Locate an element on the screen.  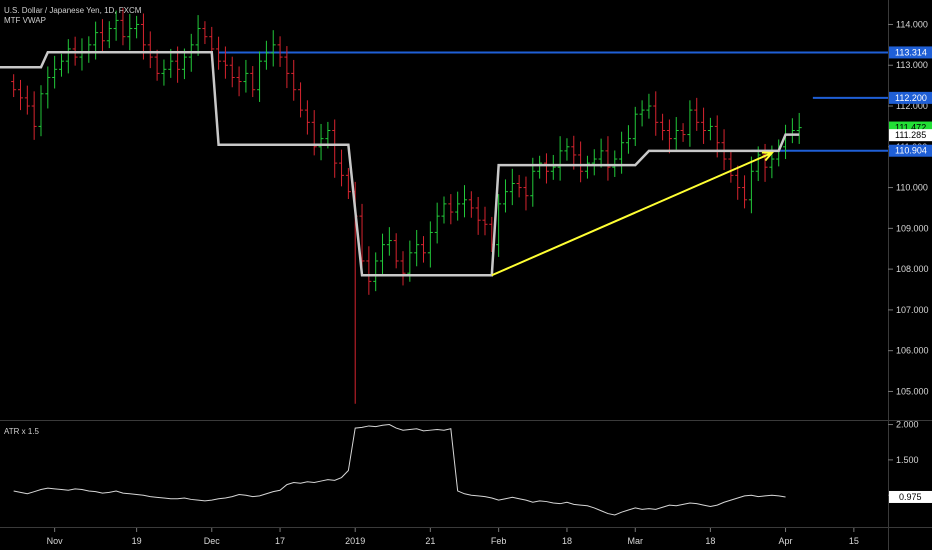
time-tick-label: Apr is located at coordinates (786, 541).